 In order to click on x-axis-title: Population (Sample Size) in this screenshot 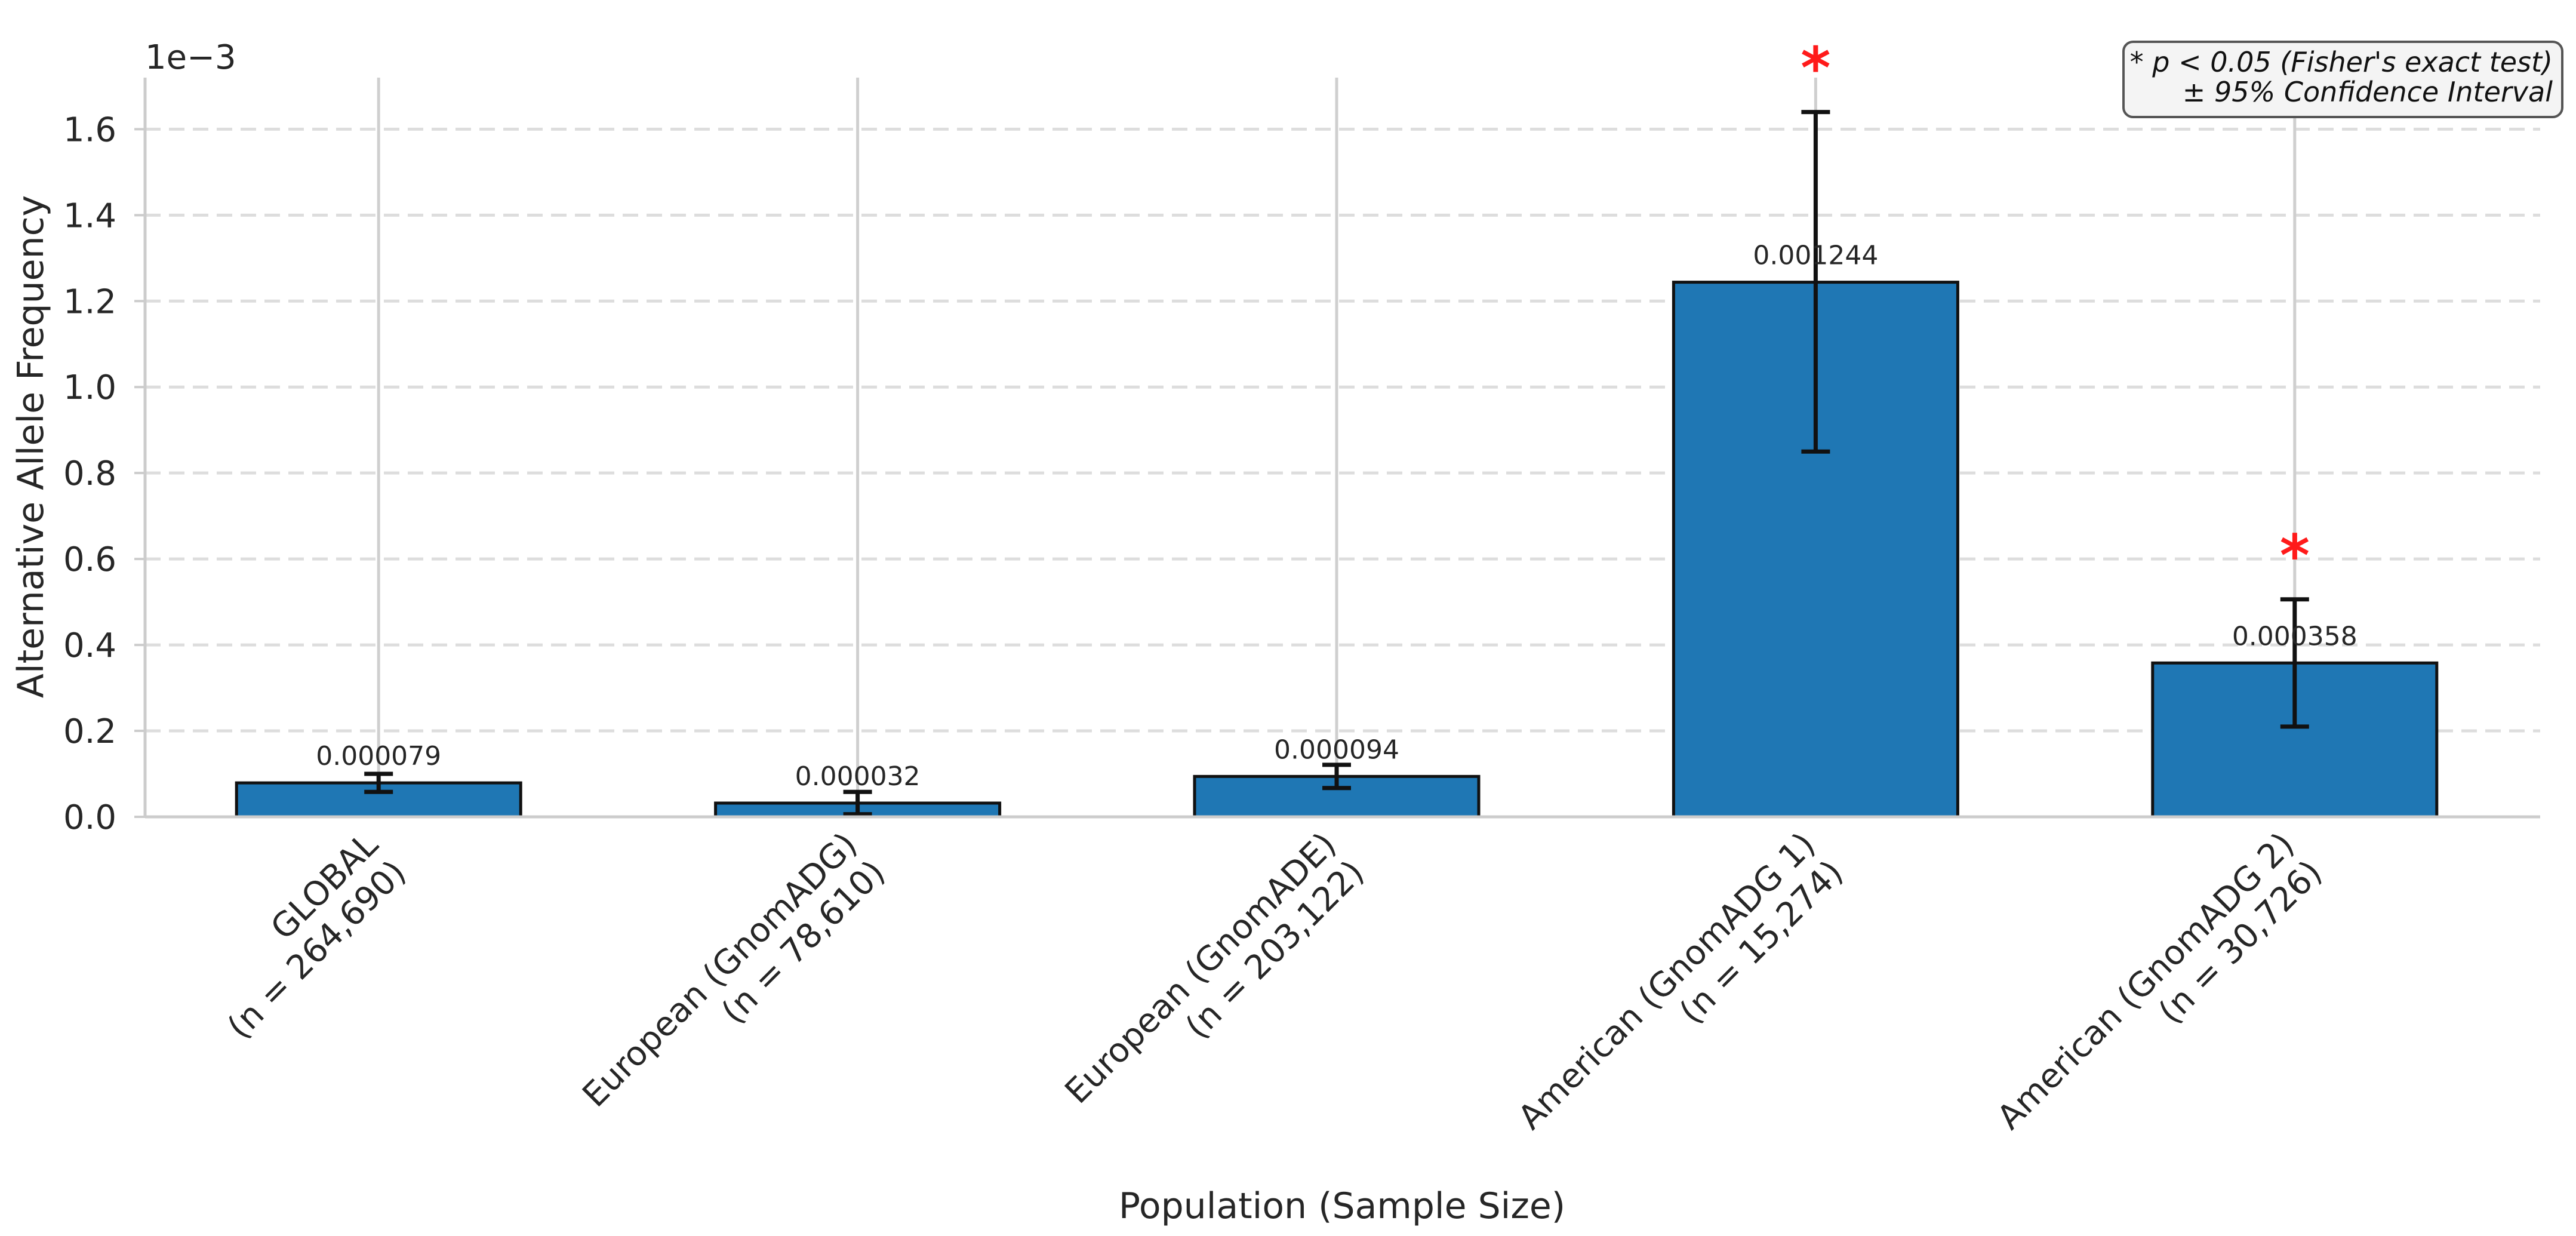, I will do `click(1342, 1206)`.